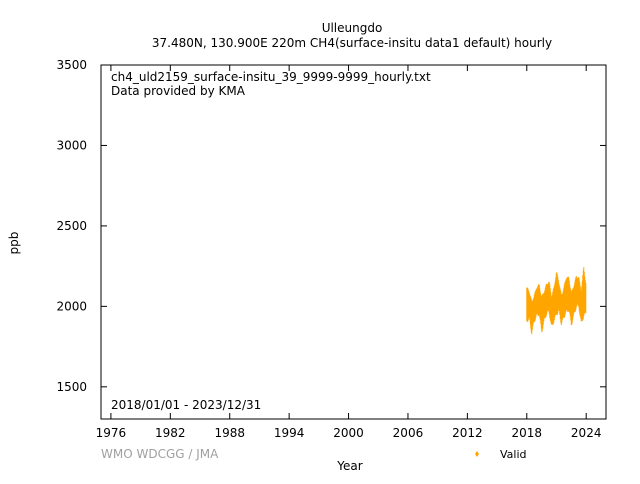 Image resolution: width=640 pixels, height=484 pixels. What do you see at coordinates (229, 433) in the screenshot?
I see `x-tick-label: 1988` at bounding box center [229, 433].